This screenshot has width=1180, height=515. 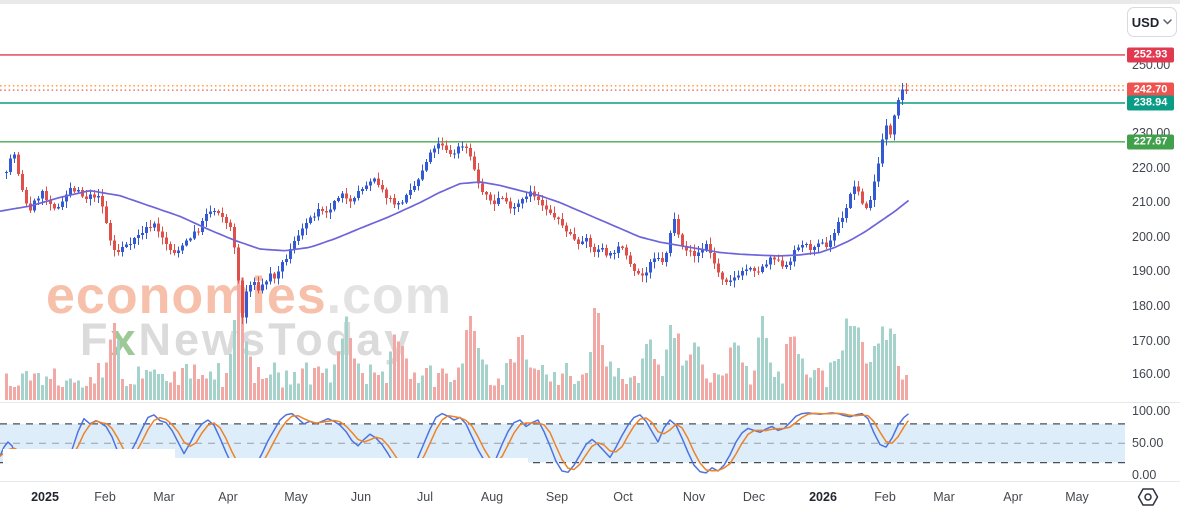 What do you see at coordinates (1167, 22) in the screenshot?
I see `chevron-down-icon` at bounding box center [1167, 22].